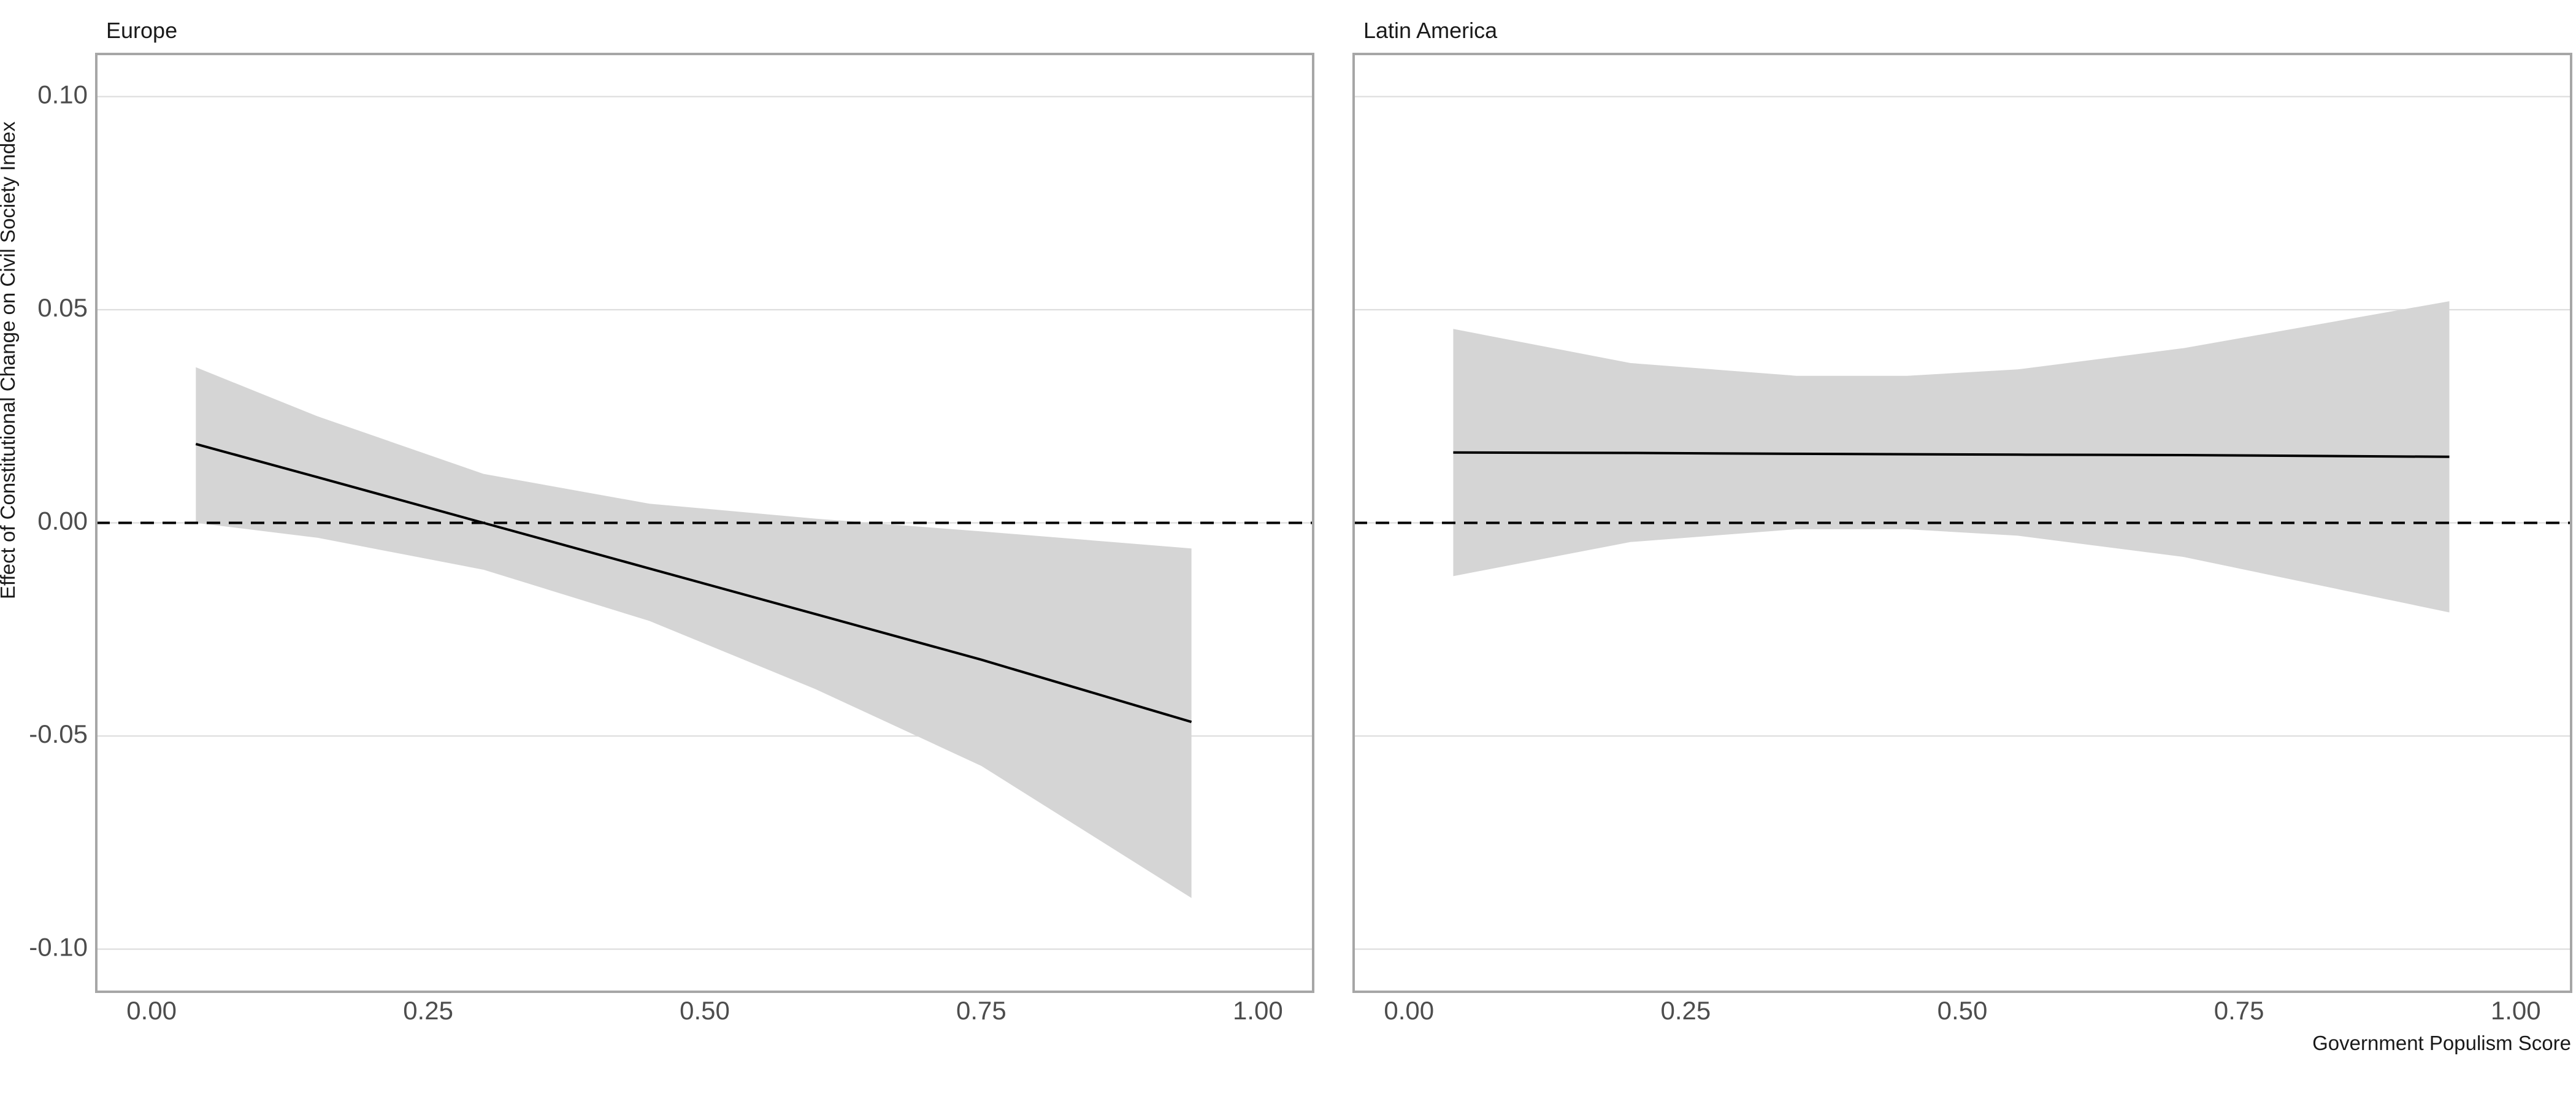 This screenshot has height=1104, width=2576. What do you see at coordinates (58, 733) in the screenshot?
I see `y-tick-label: -0.05` at bounding box center [58, 733].